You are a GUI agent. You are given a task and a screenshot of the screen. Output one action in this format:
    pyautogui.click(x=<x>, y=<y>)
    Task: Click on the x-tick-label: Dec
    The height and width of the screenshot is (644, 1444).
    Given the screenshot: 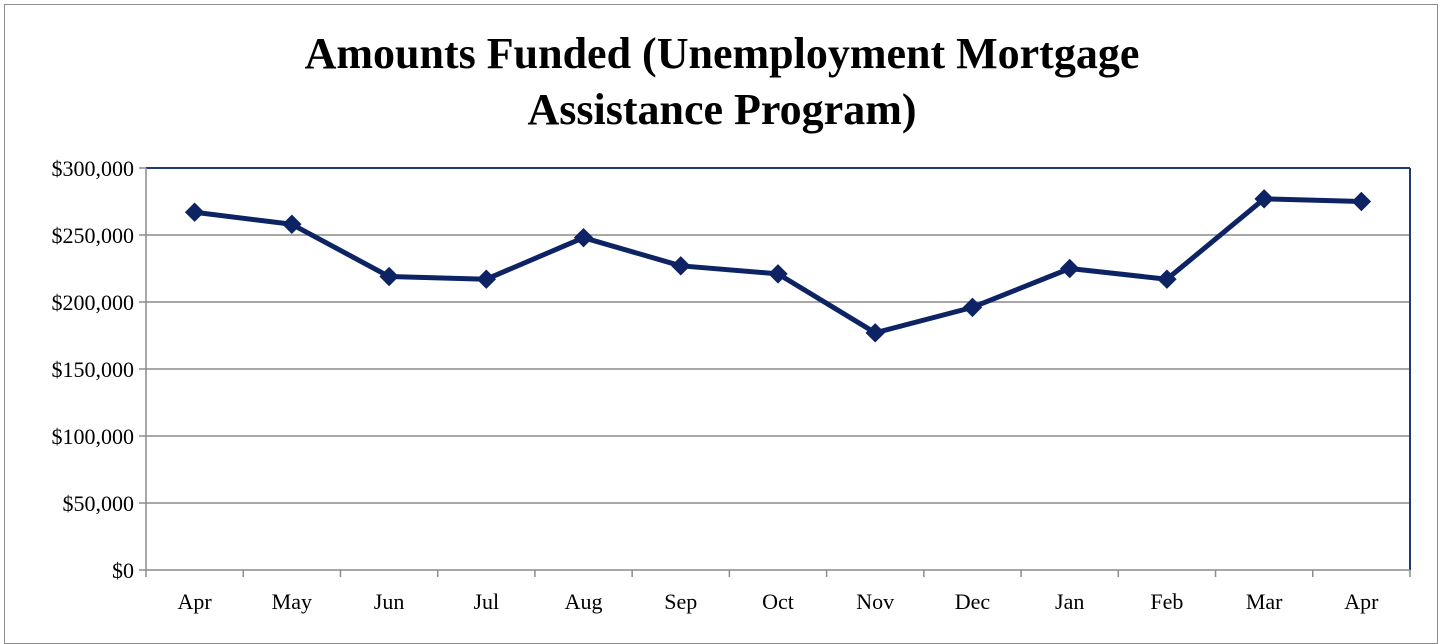 What is the action you would take?
    pyautogui.click(x=973, y=601)
    